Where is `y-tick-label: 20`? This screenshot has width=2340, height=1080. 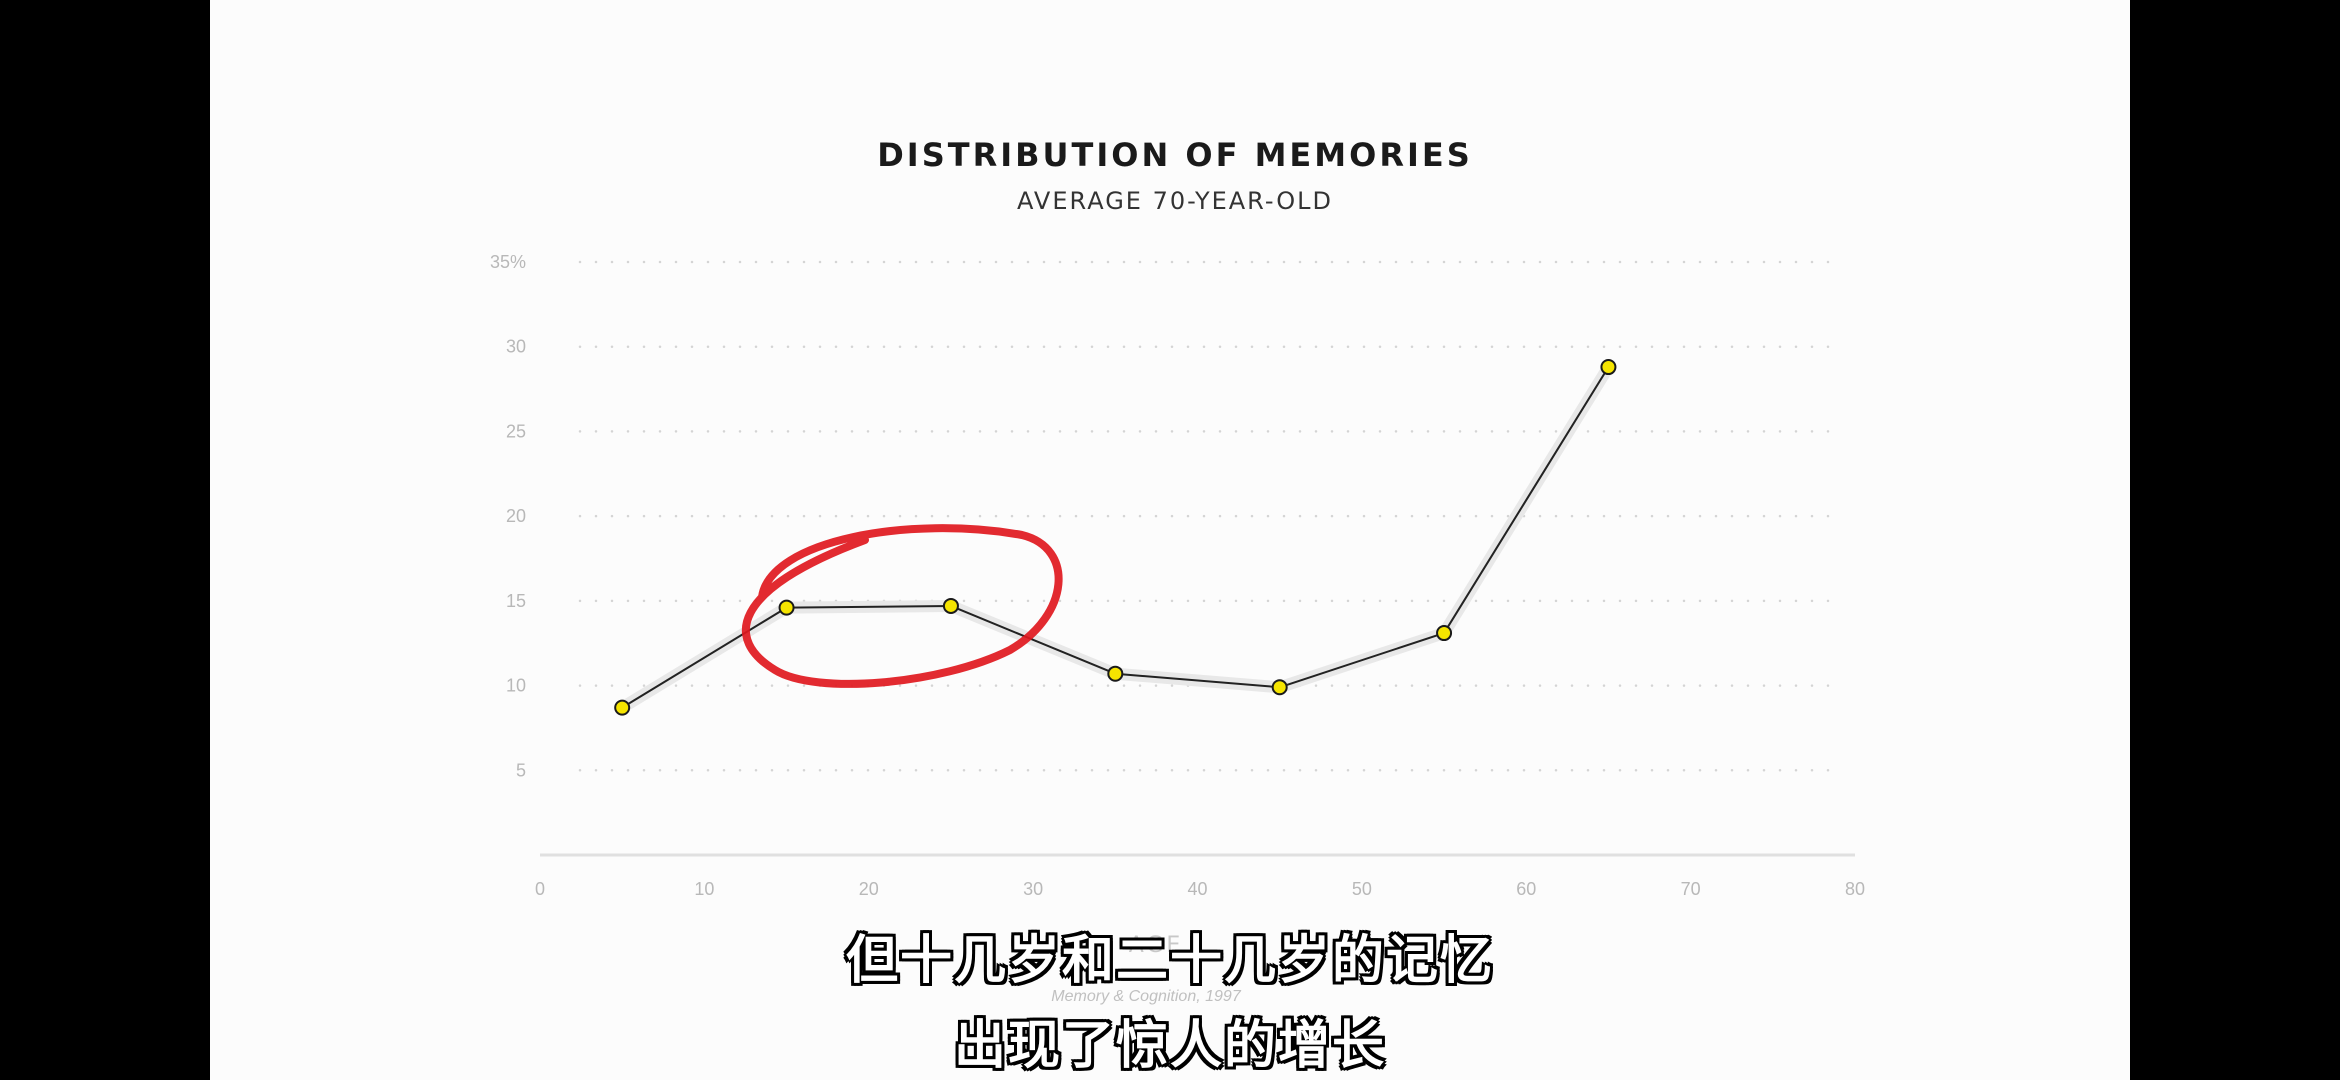
y-tick-label: 20 is located at coordinates (516, 516).